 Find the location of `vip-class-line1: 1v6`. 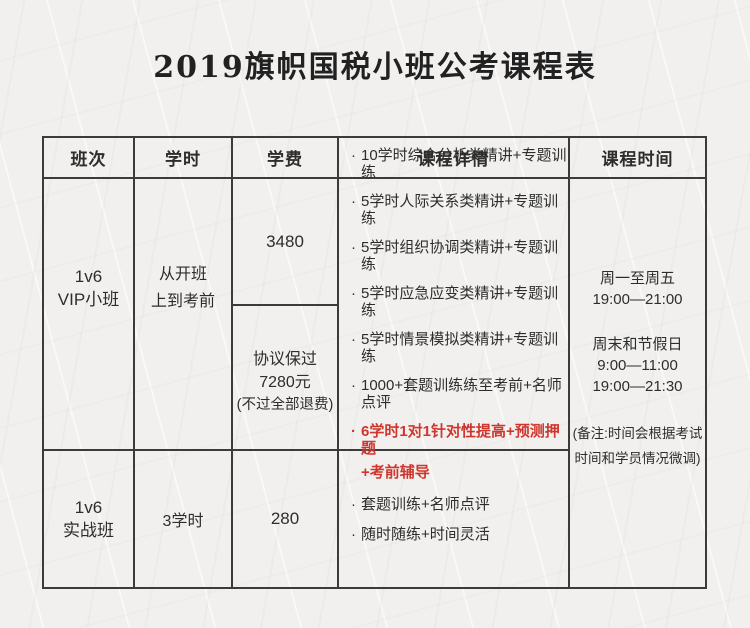

vip-class-line1: 1v6 is located at coordinates (88, 276).